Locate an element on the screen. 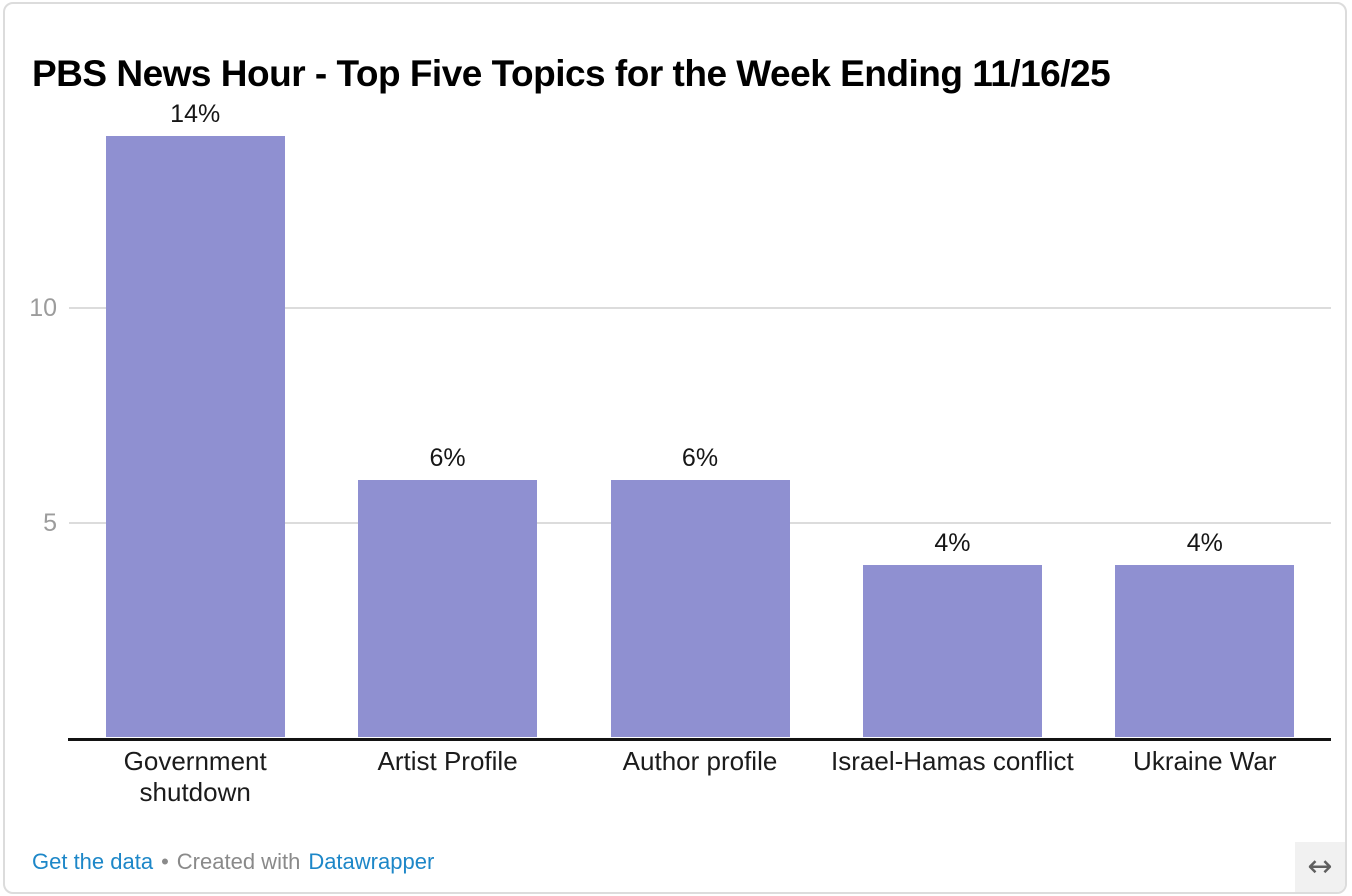 This screenshot has height=896, width=1352. x-axis-label: Government shutdown is located at coordinates (195, 776).